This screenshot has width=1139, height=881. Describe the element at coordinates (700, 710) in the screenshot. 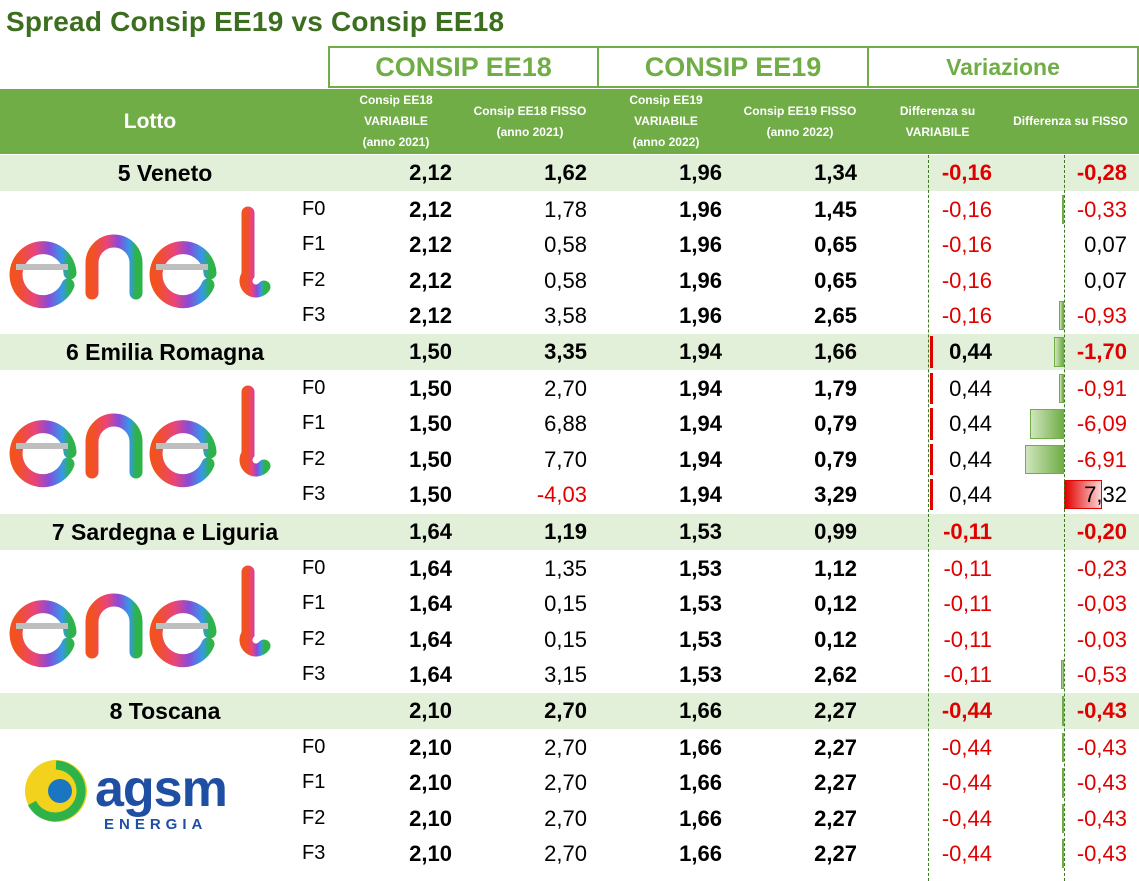

I see `summary-value: 1,66` at that location.